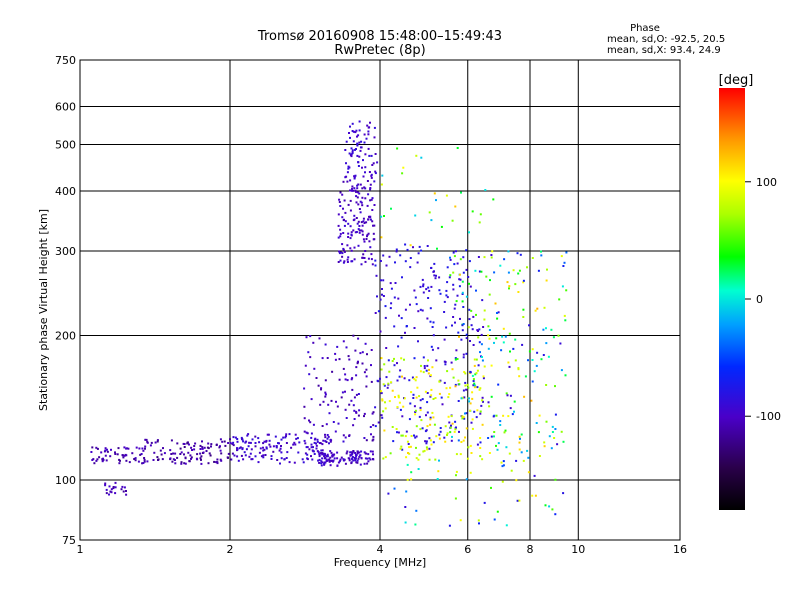 This screenshot has width=800, height=604. Describe the element at coordinates (766, 182) in the screenshot. I see `colorbar-tick-label: 100` at that location.